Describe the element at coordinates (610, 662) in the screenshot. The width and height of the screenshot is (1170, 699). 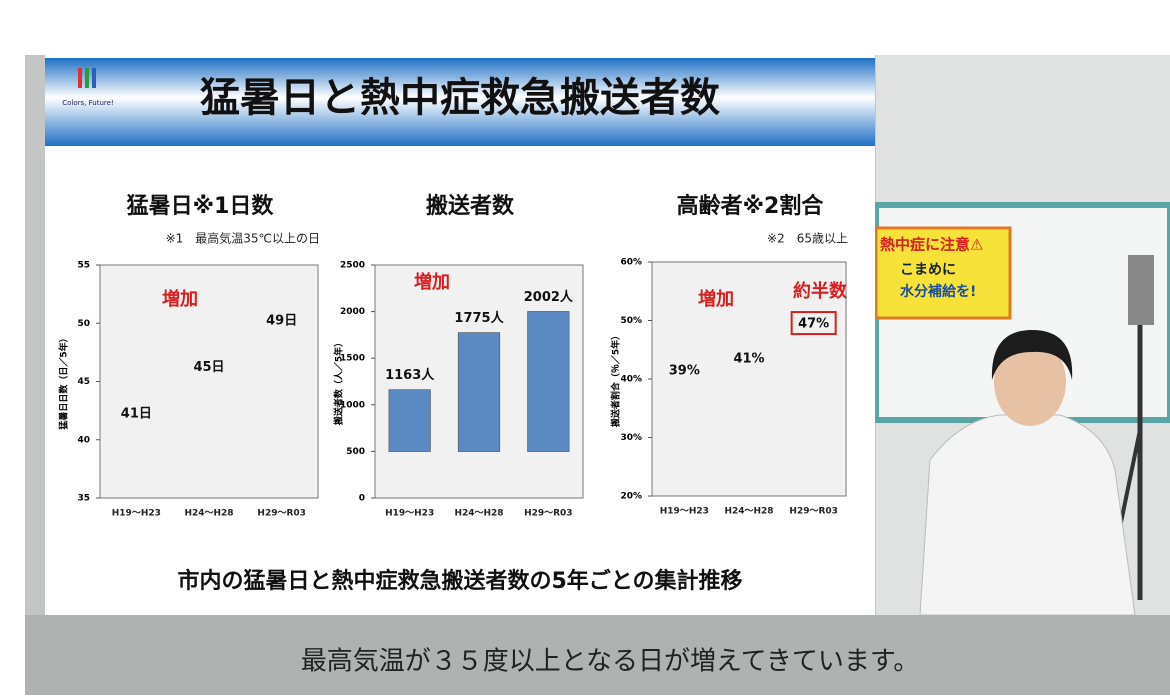
I see `caption: 最高気温が３５度以上となる日が増えてきています。` at that location.